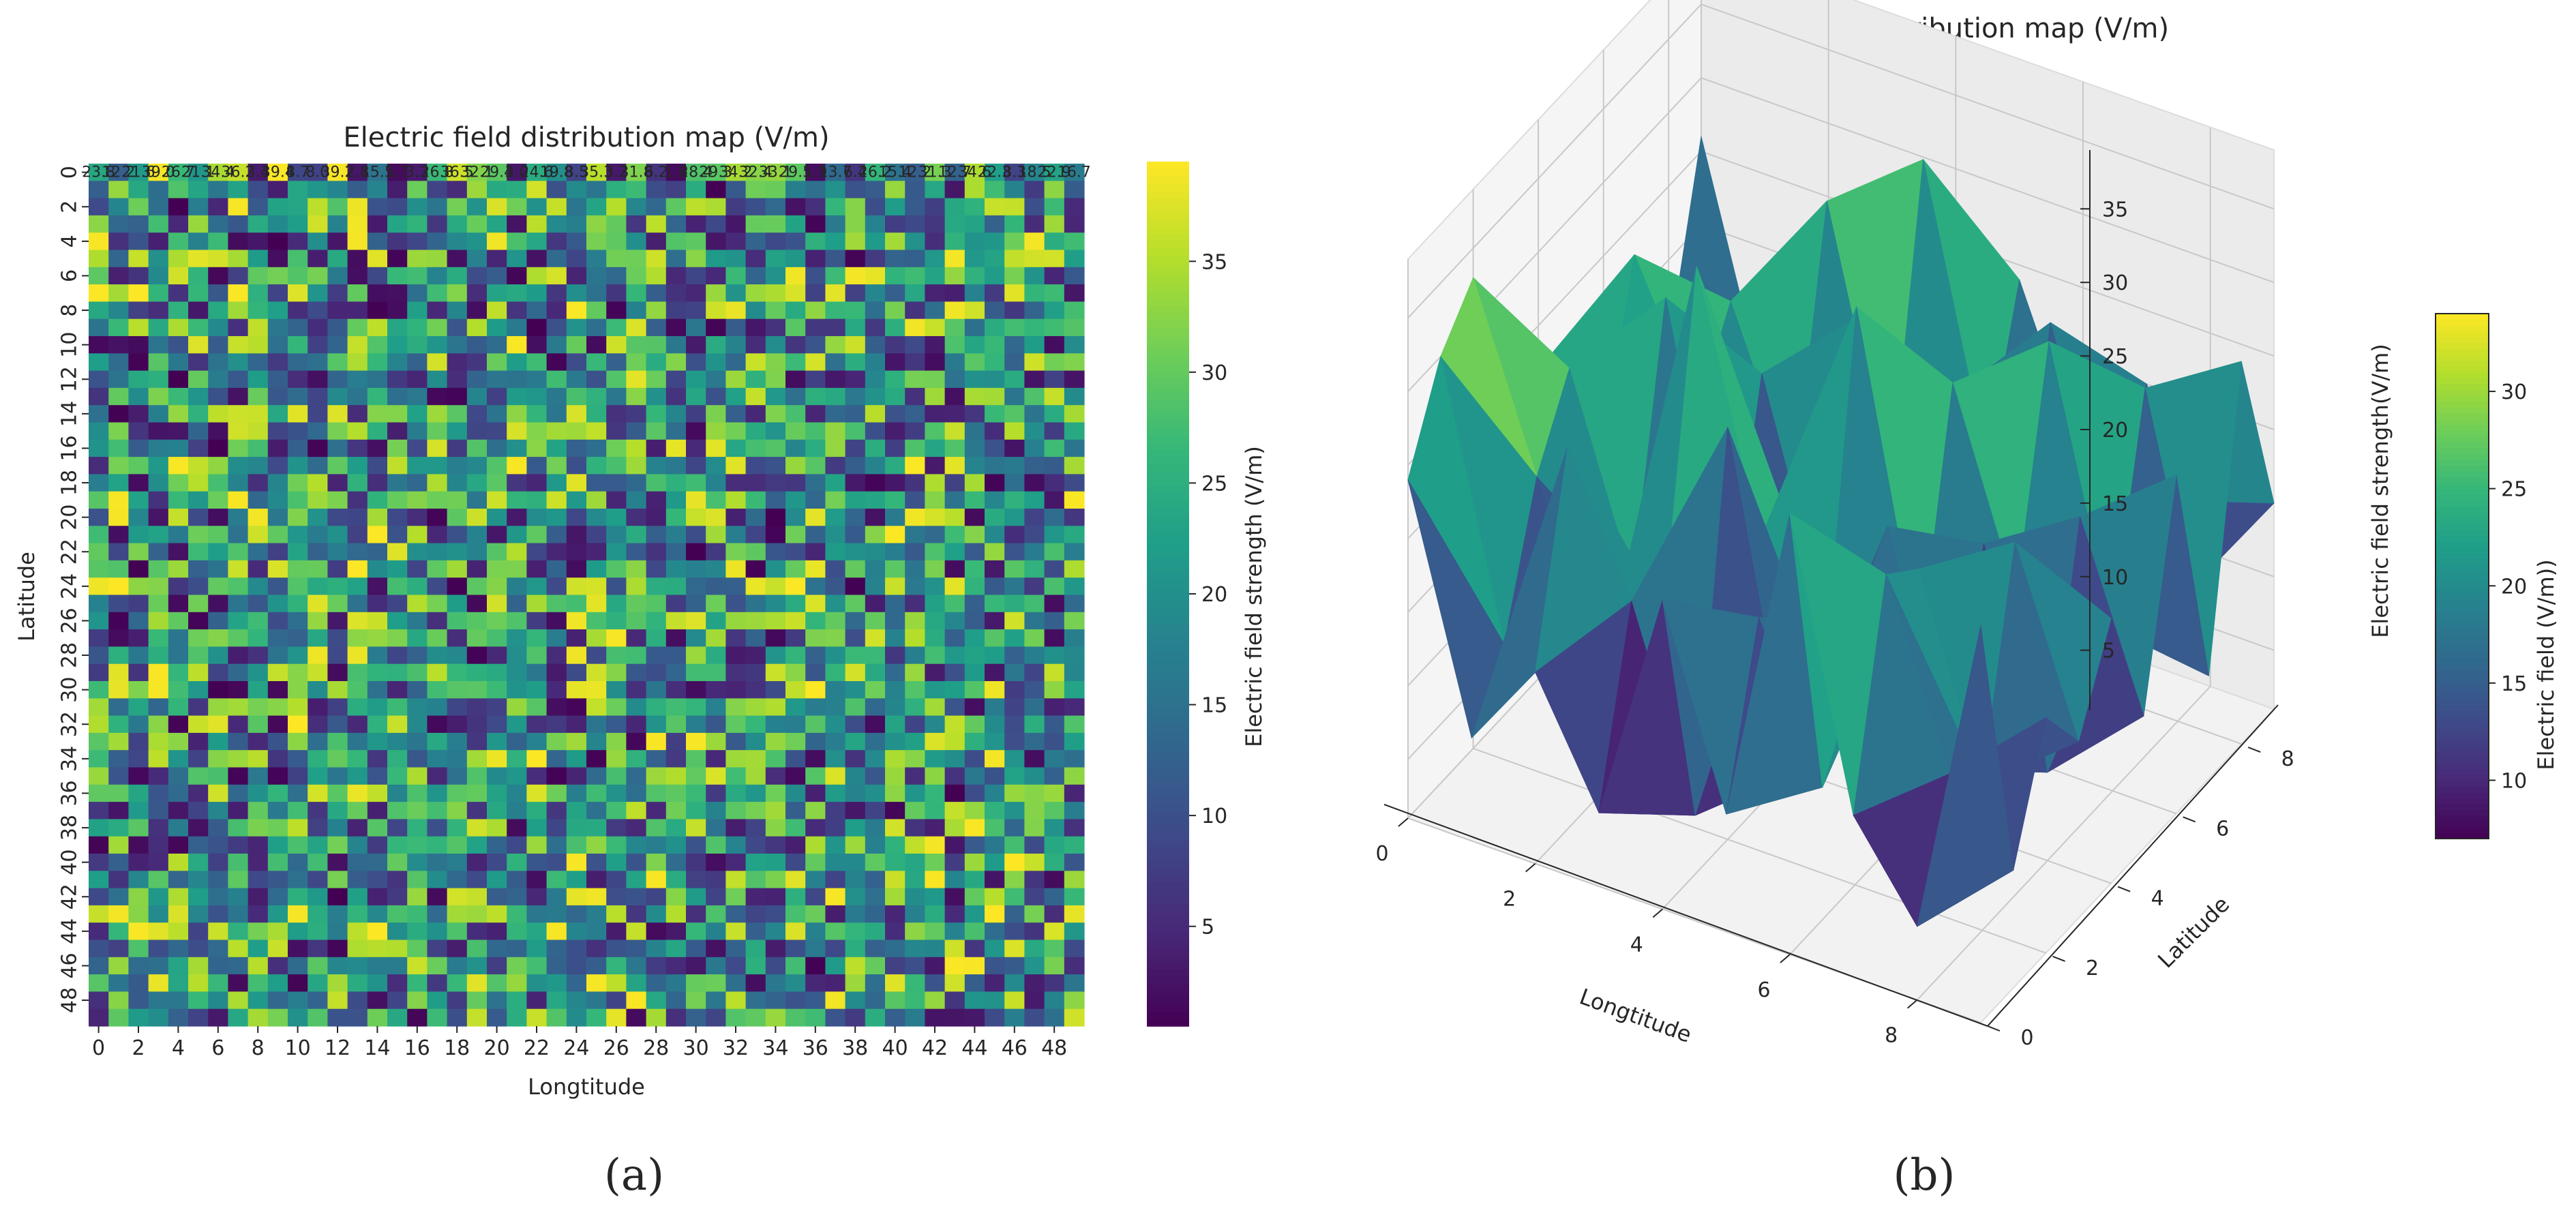  What do you see at coordinates (70, 931) in the screenshot?
I see `heatmap-y-tick-label: 44` at bounding box center [70, 931].